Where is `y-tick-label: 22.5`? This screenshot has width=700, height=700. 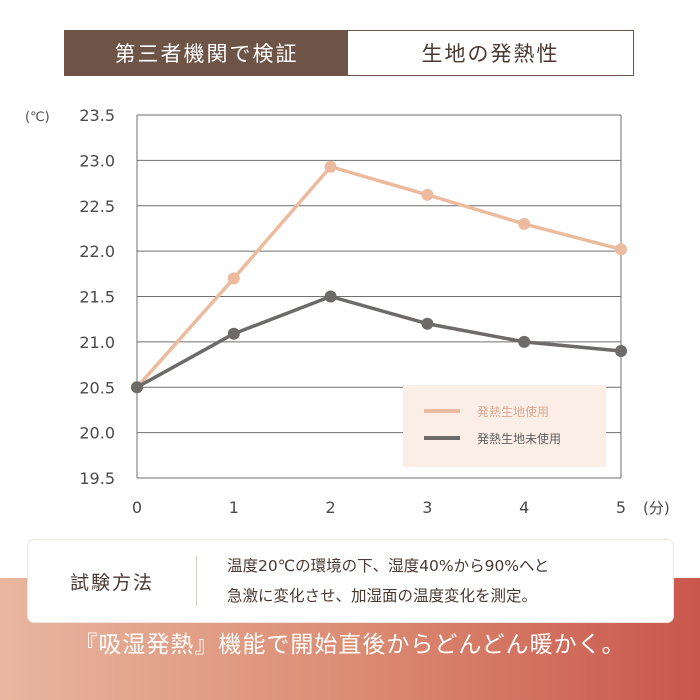 y-tick-label: 22.5 is located at coordinates (97, 206).